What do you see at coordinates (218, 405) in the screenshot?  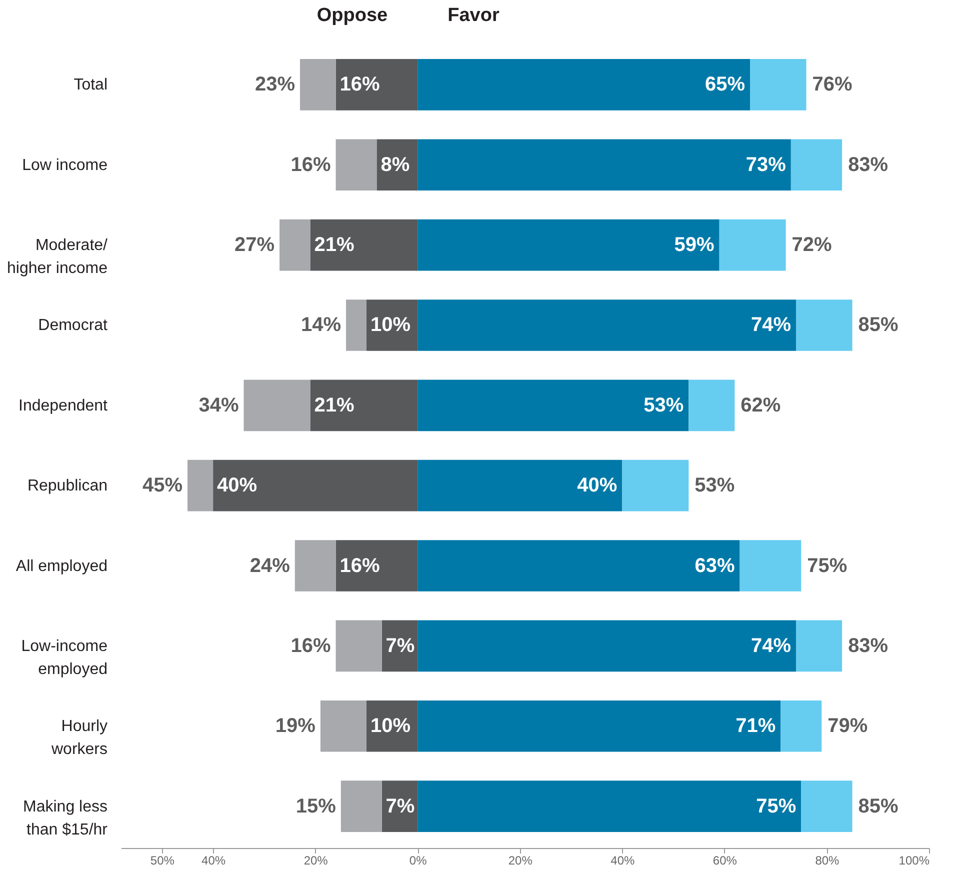 I see `annotation: 34%` at bounding box center [218, 405].